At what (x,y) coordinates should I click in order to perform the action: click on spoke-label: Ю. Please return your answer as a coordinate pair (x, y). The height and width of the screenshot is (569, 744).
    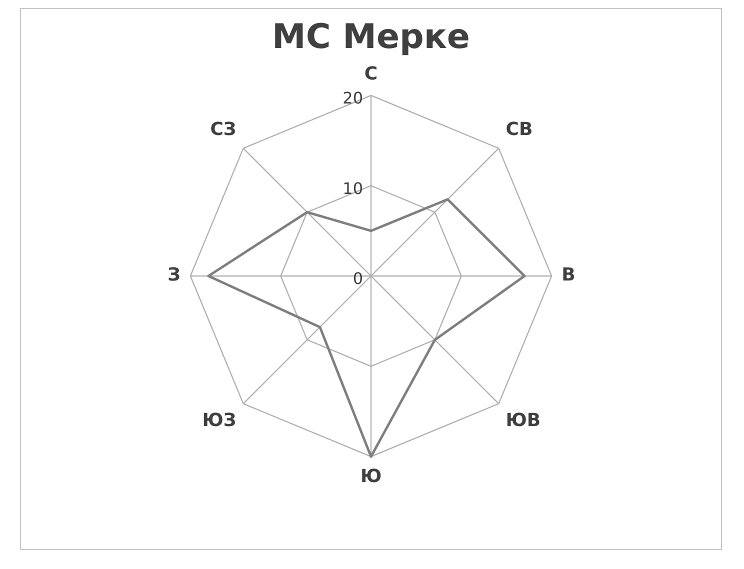
    Looking at the image, I should click on (371, 477).